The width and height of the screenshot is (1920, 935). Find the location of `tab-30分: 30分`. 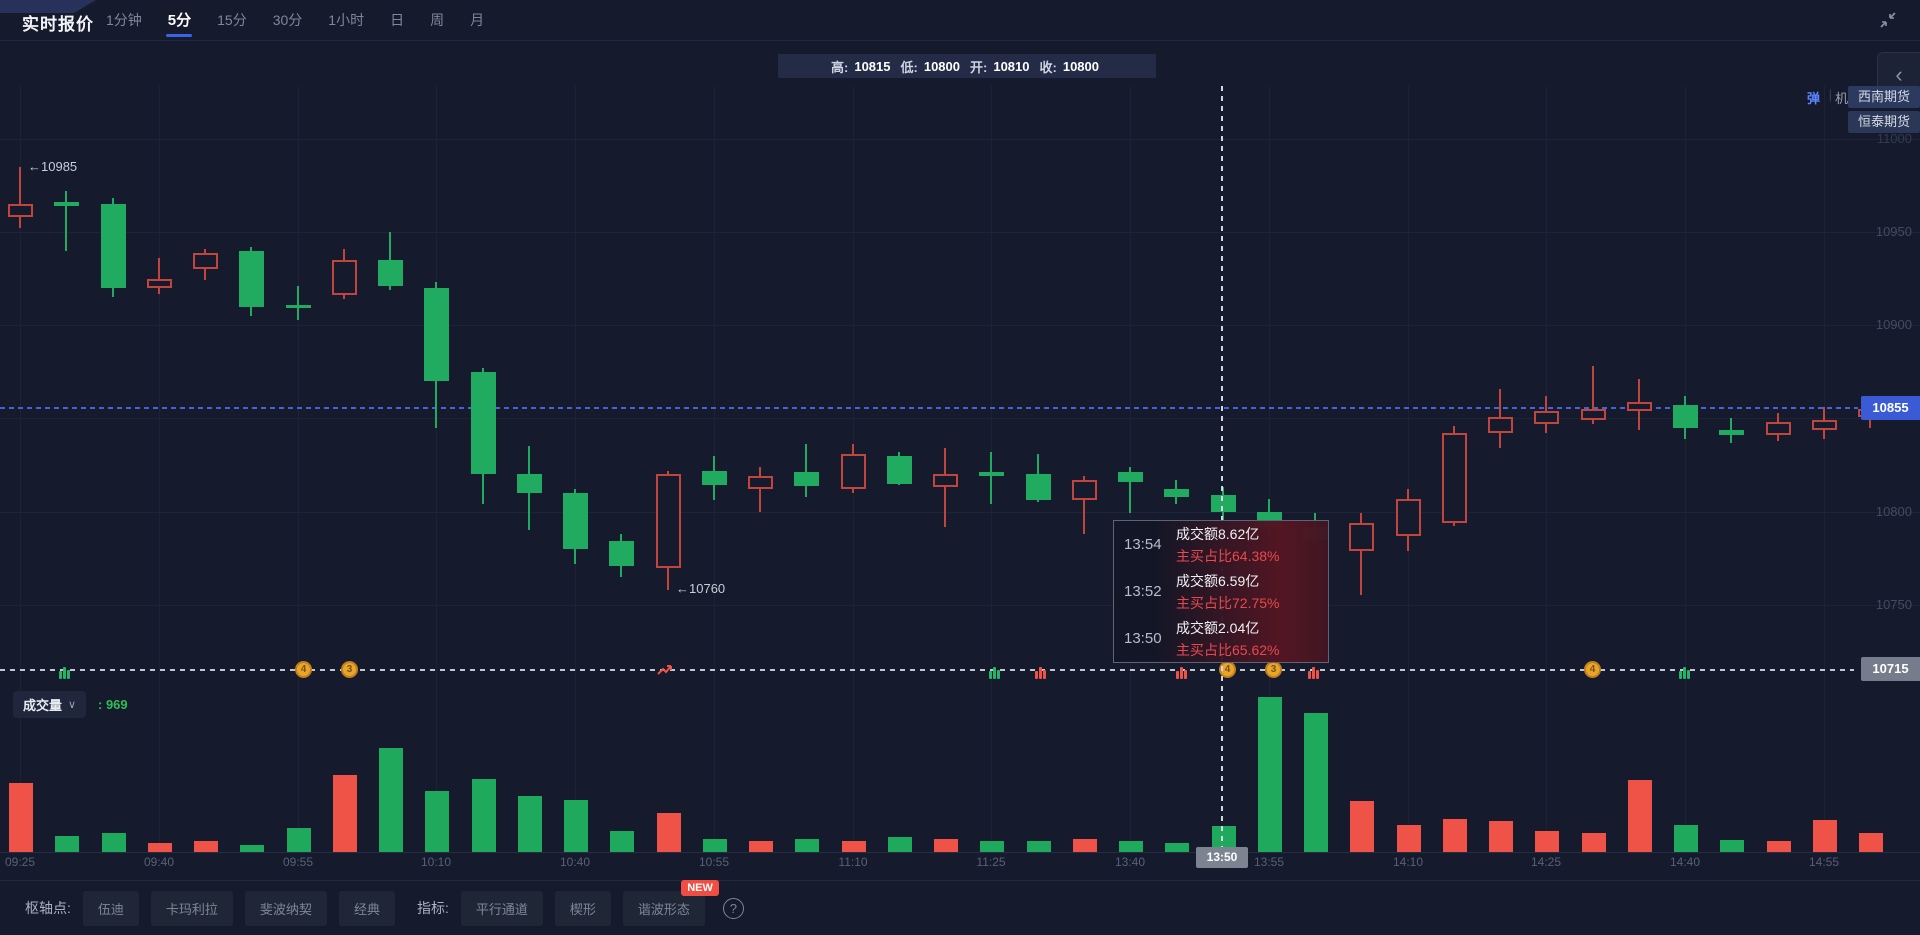

tab-30分: 30分 is located at coordinates (287, 20).